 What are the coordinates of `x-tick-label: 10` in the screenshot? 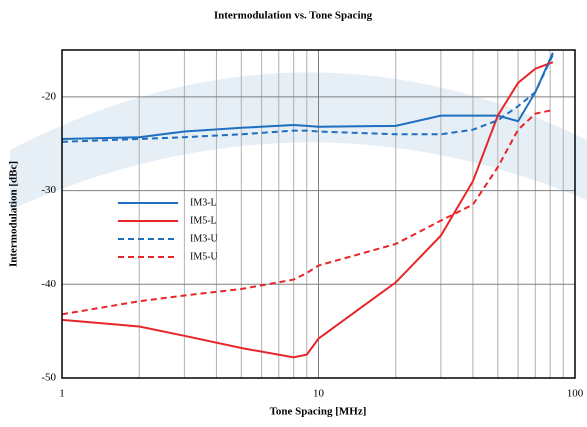 It's located at (319, 394).